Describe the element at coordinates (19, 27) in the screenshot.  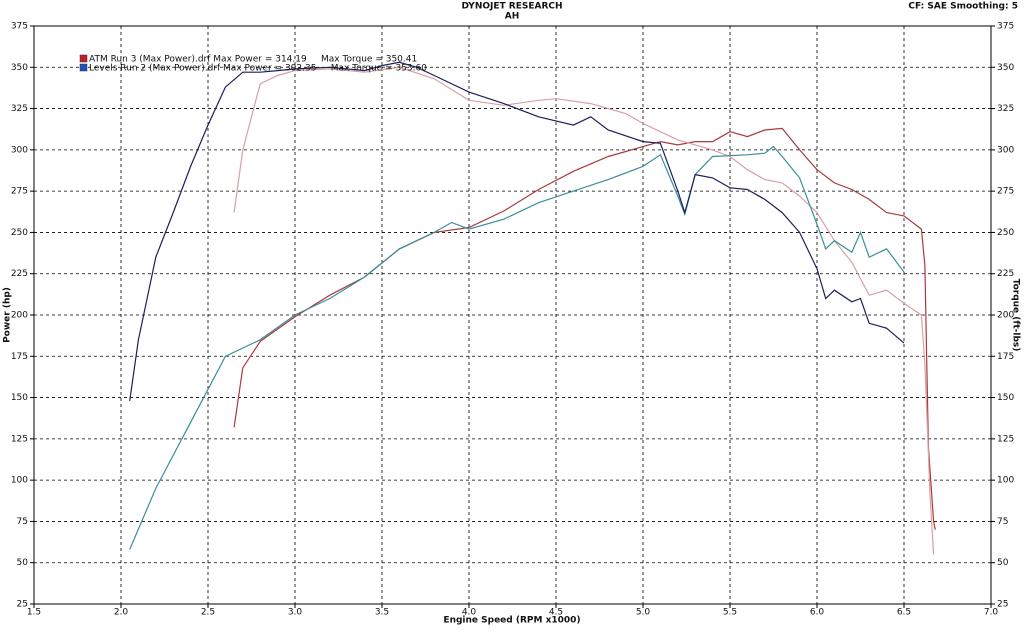
I see `y-tick-label: 375` at that location.